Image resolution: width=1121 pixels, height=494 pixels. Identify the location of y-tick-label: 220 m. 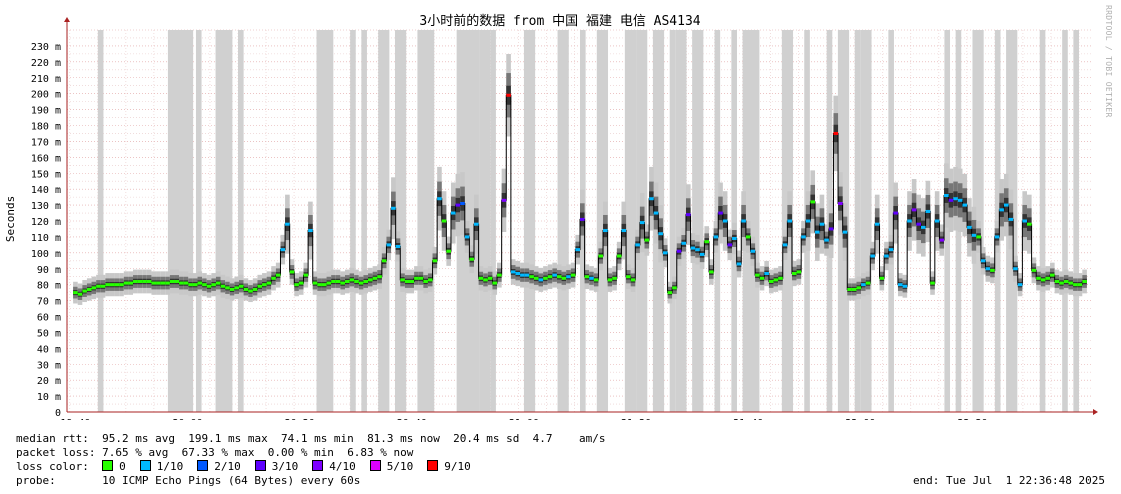
(46, 63).